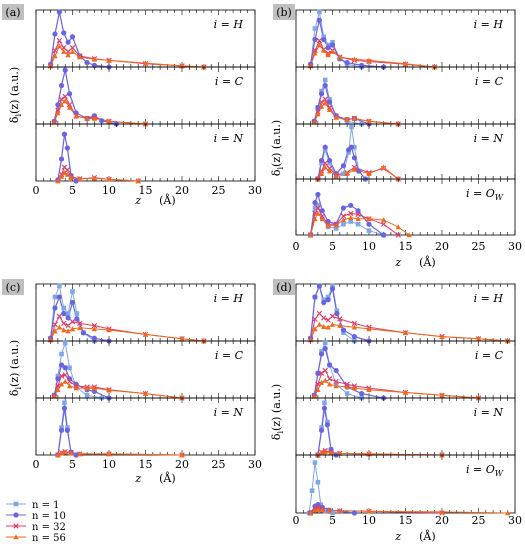 The height and width of the screenshot is (550, 525). I want to click on subplot: i = C, so click(405, 96).